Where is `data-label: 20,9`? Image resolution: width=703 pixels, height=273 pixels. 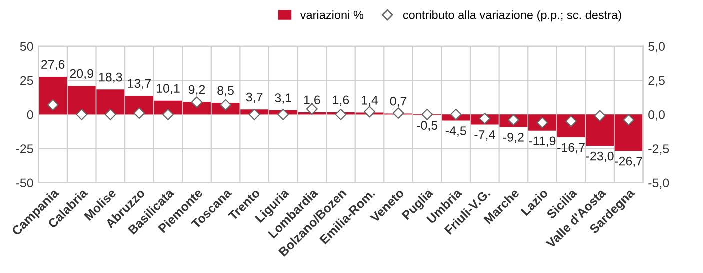 data-label: 20,9 is located at coordinates (82, 74).